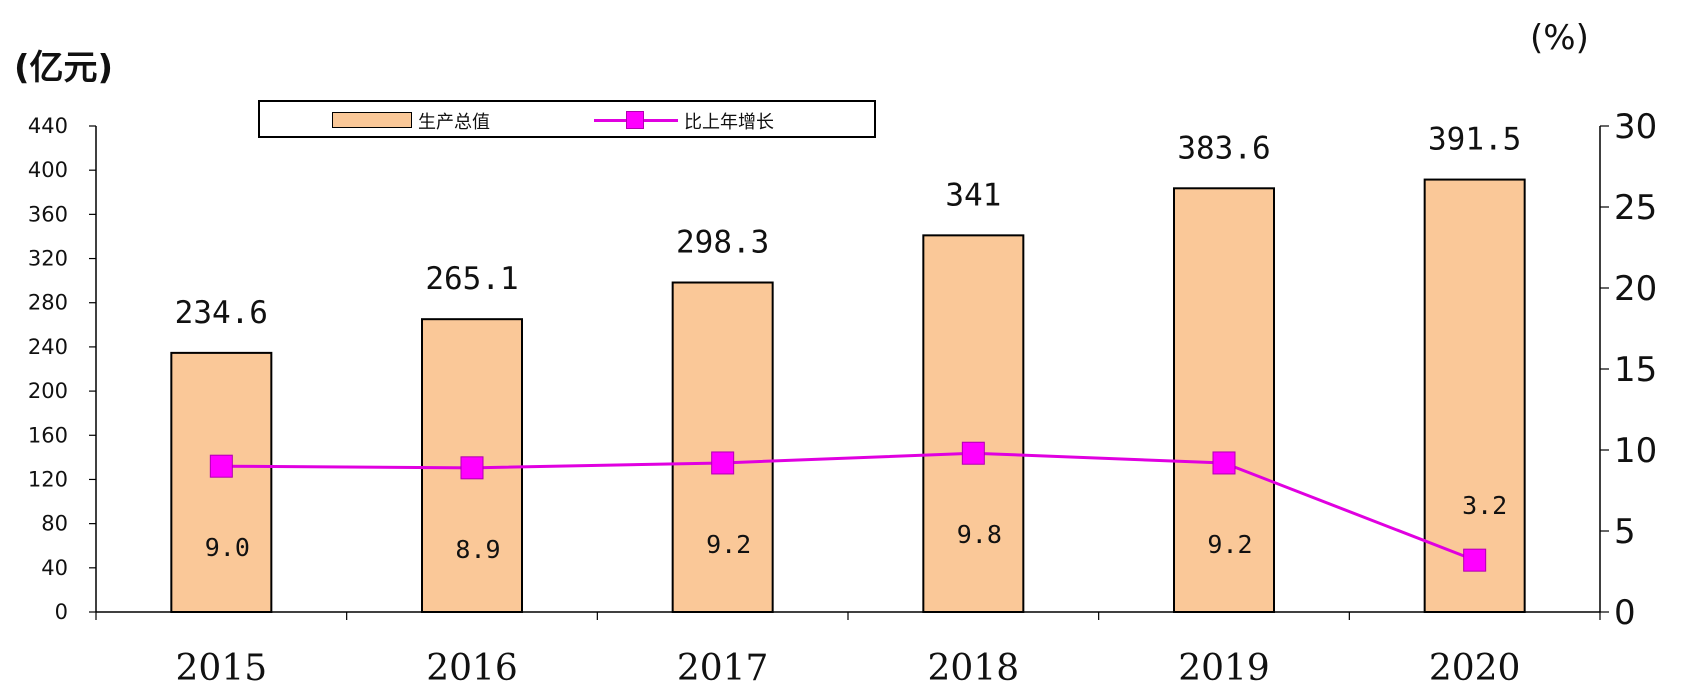 The width and height of the screenshot is (1700, 699). Describe the element at coordinates (973, 195) in the screenshot. I see `bar-value-label: 341` at that location.